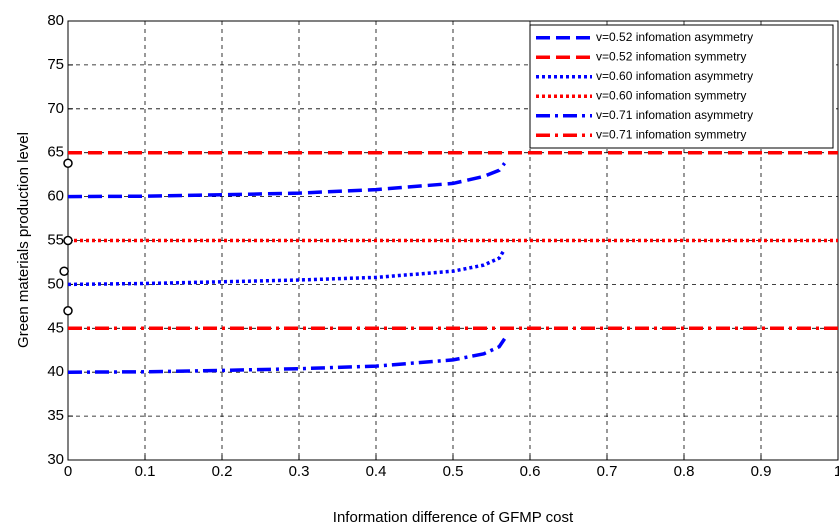 This screenshot has width=839, height=530. What do you see at coordinates (23, 240) in the screenshot?
I see `y-axis-label: Green materials production level` at bounding box center [23, 240].